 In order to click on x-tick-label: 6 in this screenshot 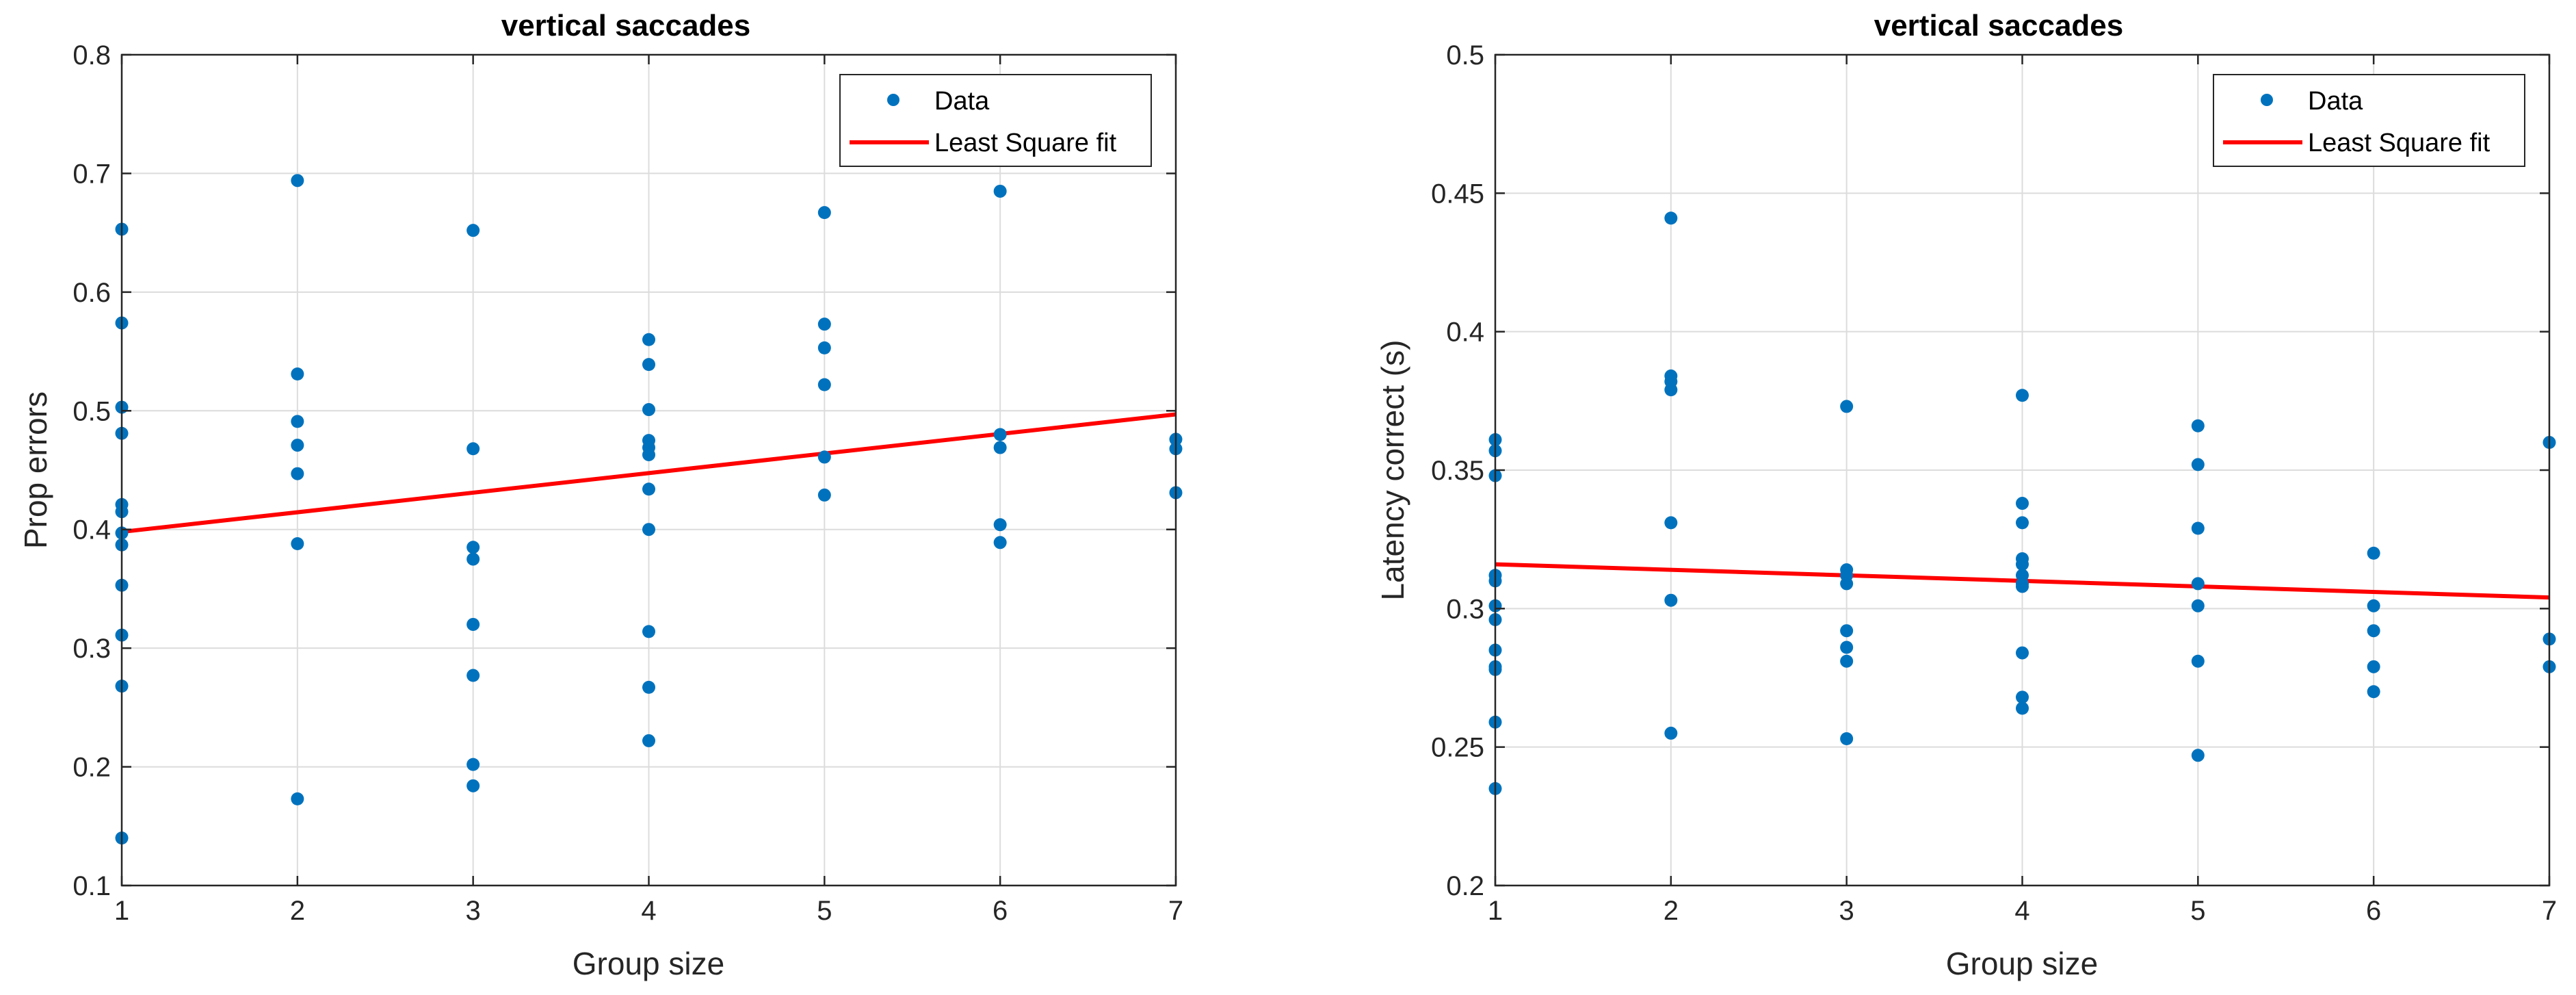, I will do `click(2373, 911)`.